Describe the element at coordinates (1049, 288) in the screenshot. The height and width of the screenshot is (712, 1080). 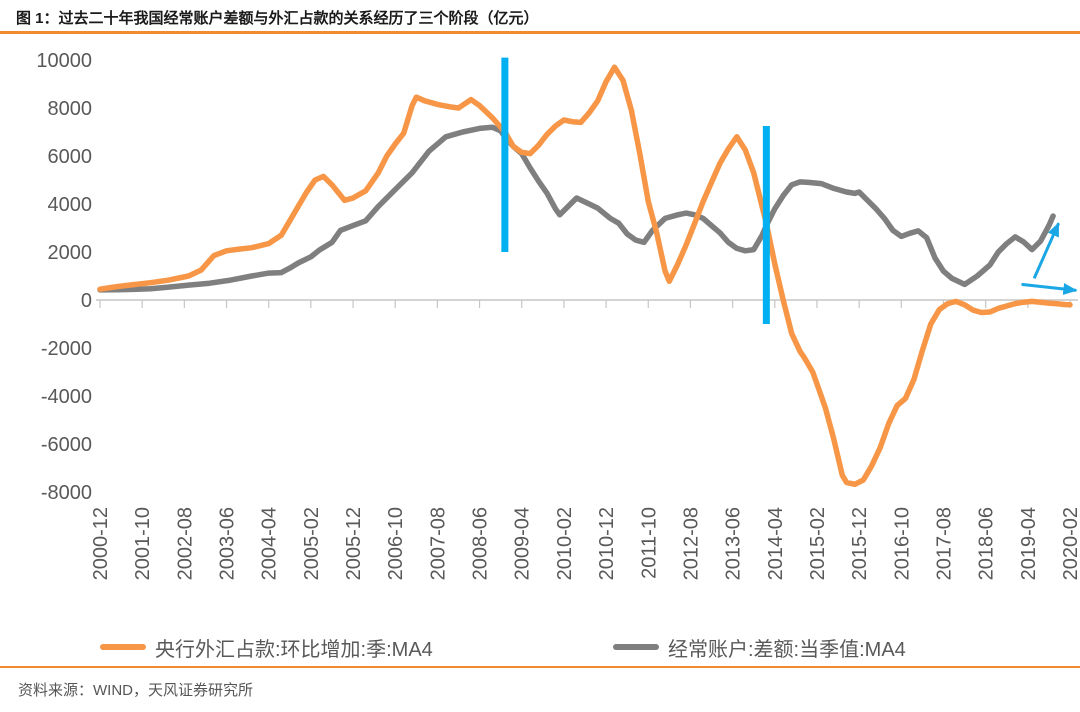
I see `trend-arrow-right-icon` at that location.